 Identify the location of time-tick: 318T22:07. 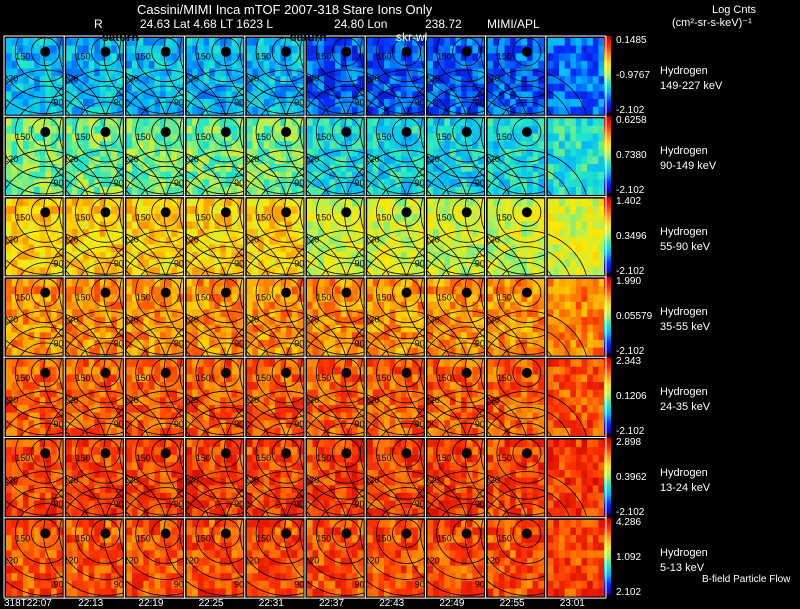
(28, 603).